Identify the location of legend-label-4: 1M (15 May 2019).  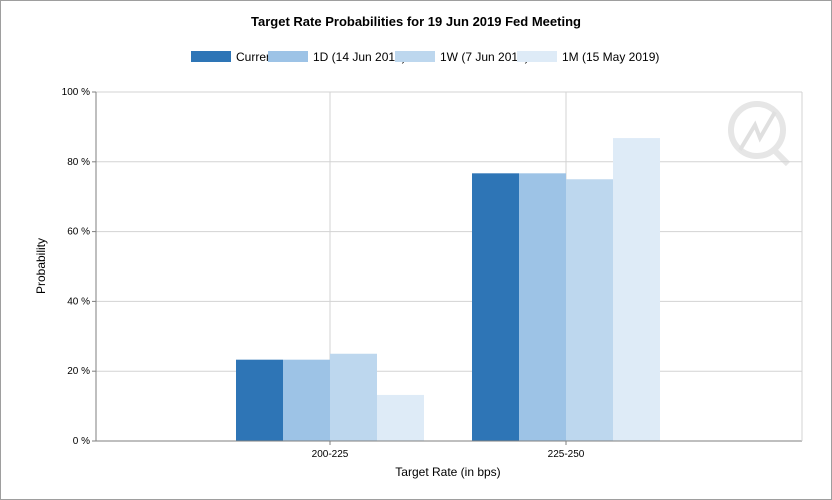
(610, 57).